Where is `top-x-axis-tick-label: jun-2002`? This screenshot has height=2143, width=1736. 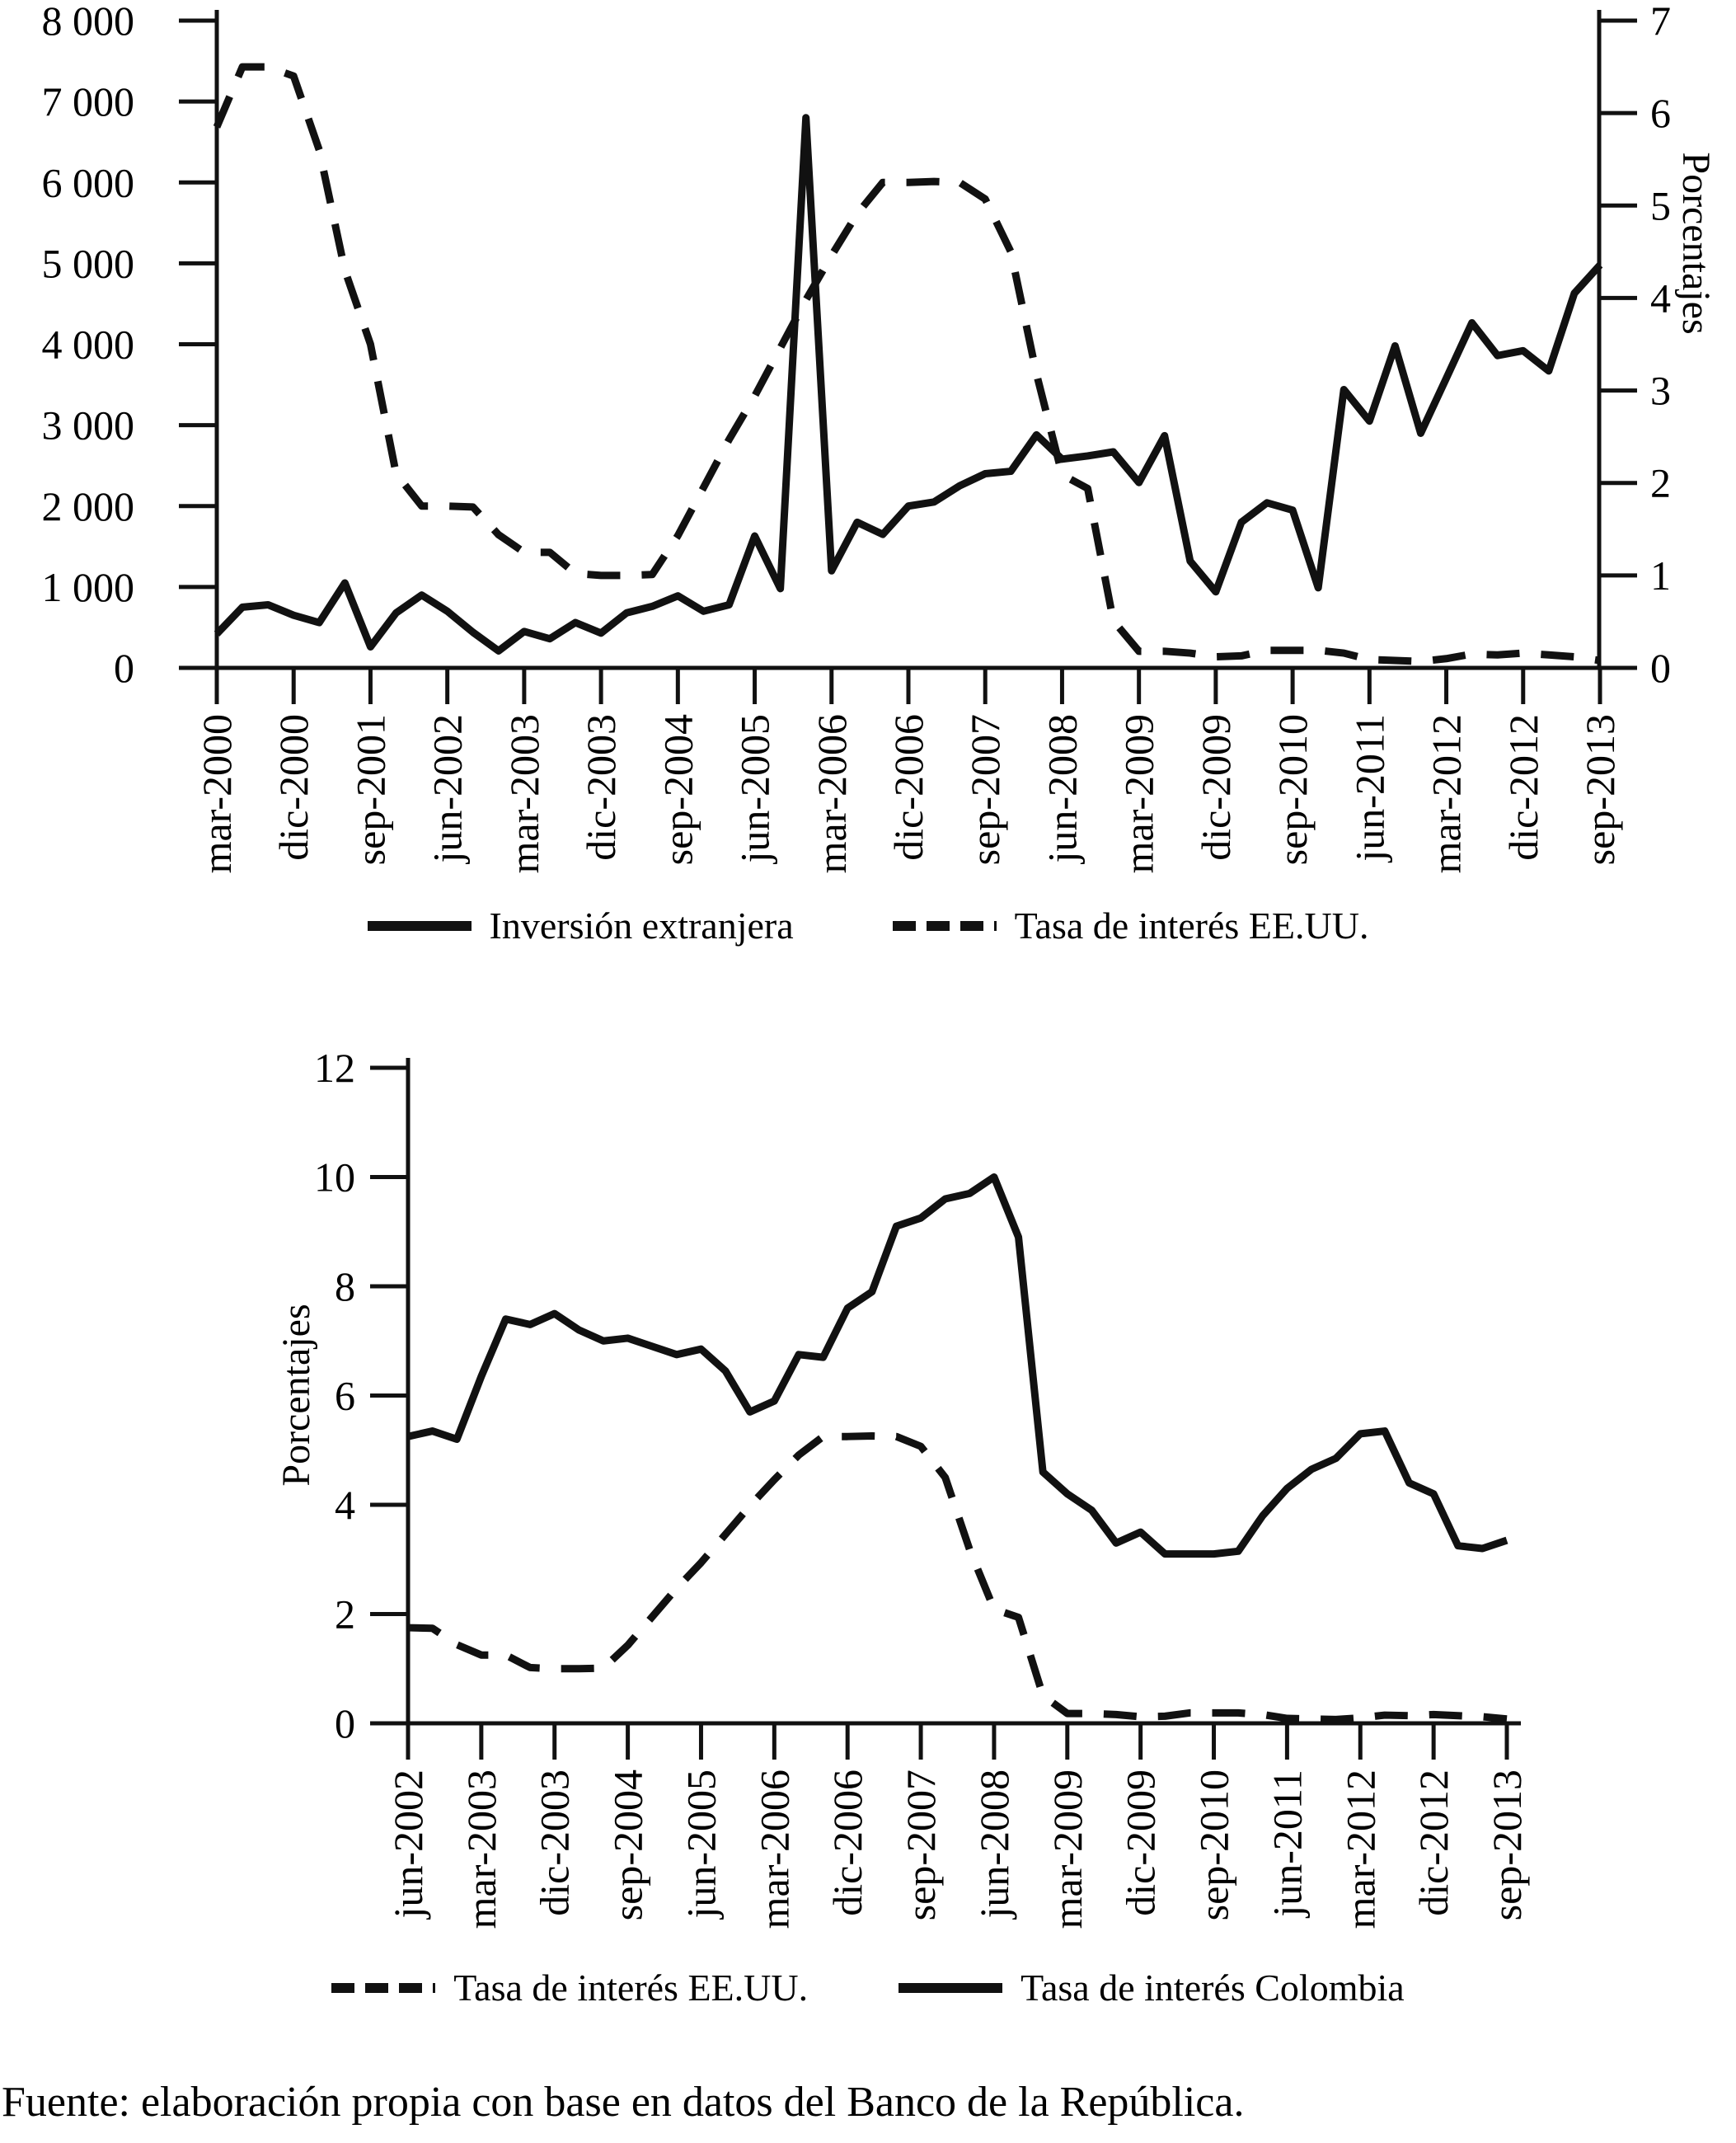
top-x-axis-tick-label: jun-2002 is located at coordinates (448, 789).